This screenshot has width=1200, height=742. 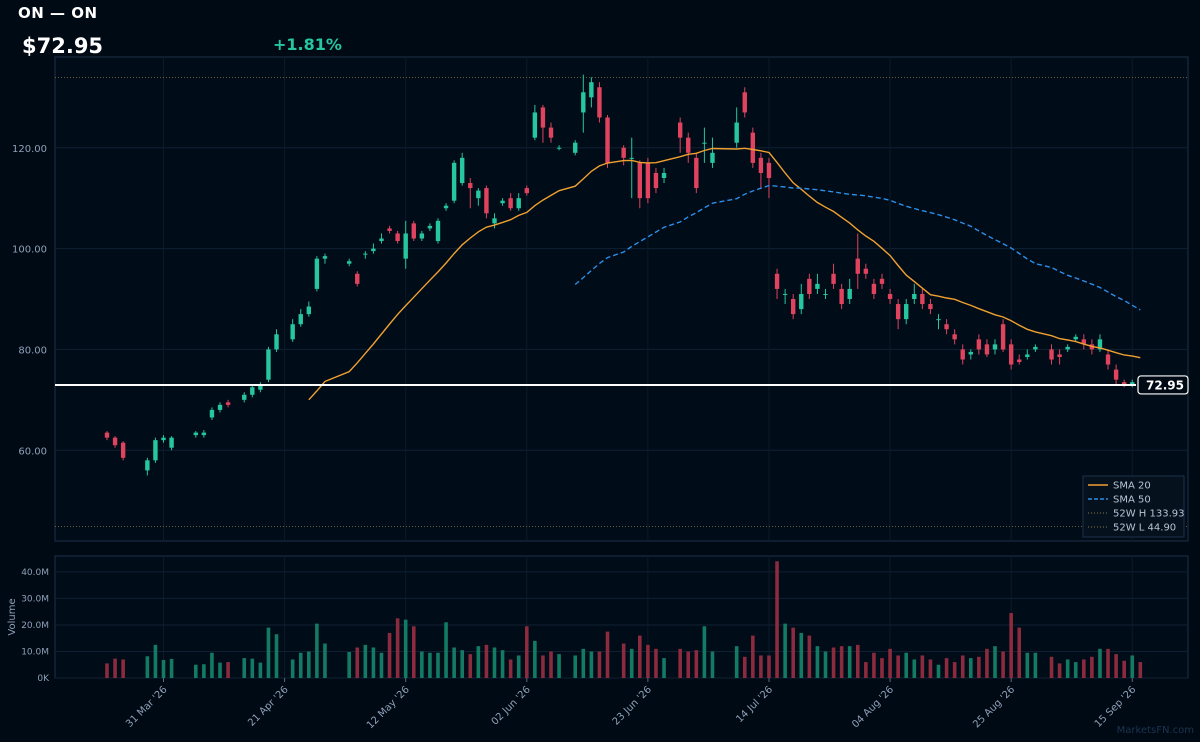 What do you see at coordinates (307, 44) in the screenshot?
I see `price-change: +1.81%` at bounding box center [307, 44].